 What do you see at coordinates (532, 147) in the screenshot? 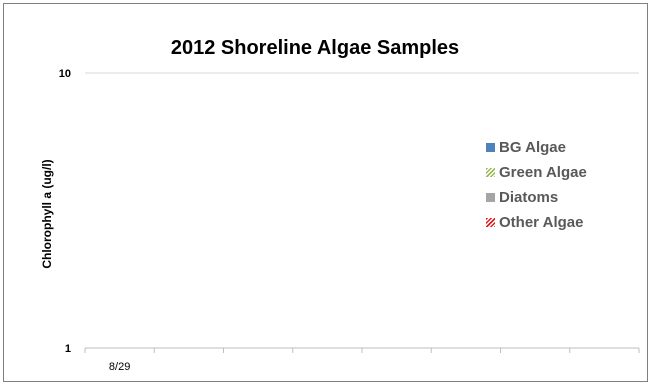
I see `legend-label: BG Algae` at bounding box center [532, 147].